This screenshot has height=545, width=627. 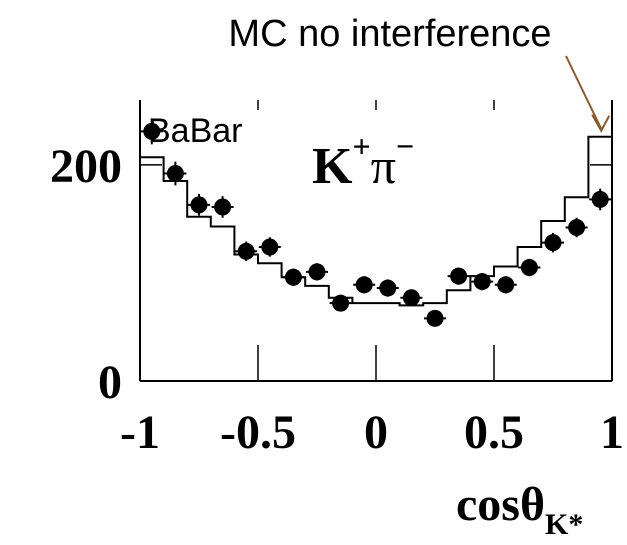 I want to click on annotation-arrow-line, so click(x=584, y=92).